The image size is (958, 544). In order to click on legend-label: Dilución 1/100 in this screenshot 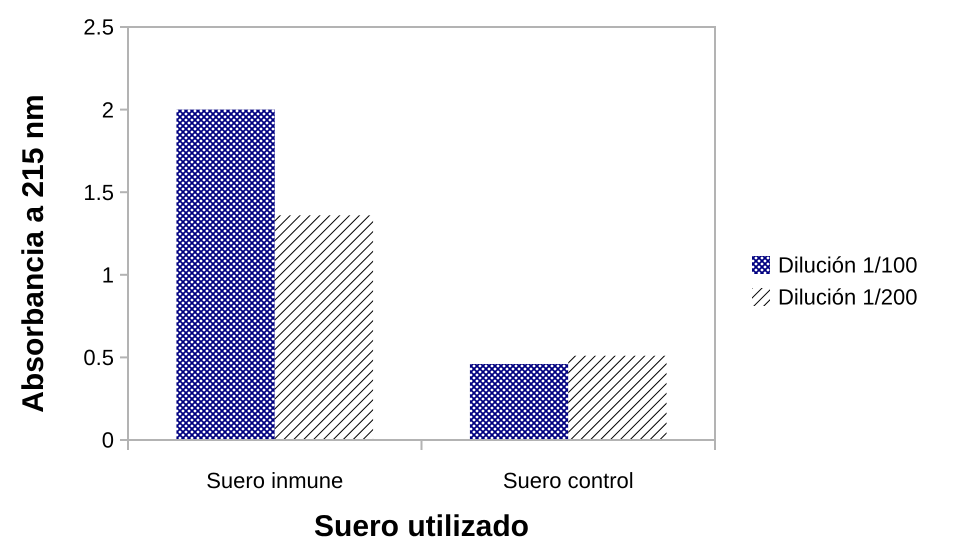, I will do `click(848, 265)`.